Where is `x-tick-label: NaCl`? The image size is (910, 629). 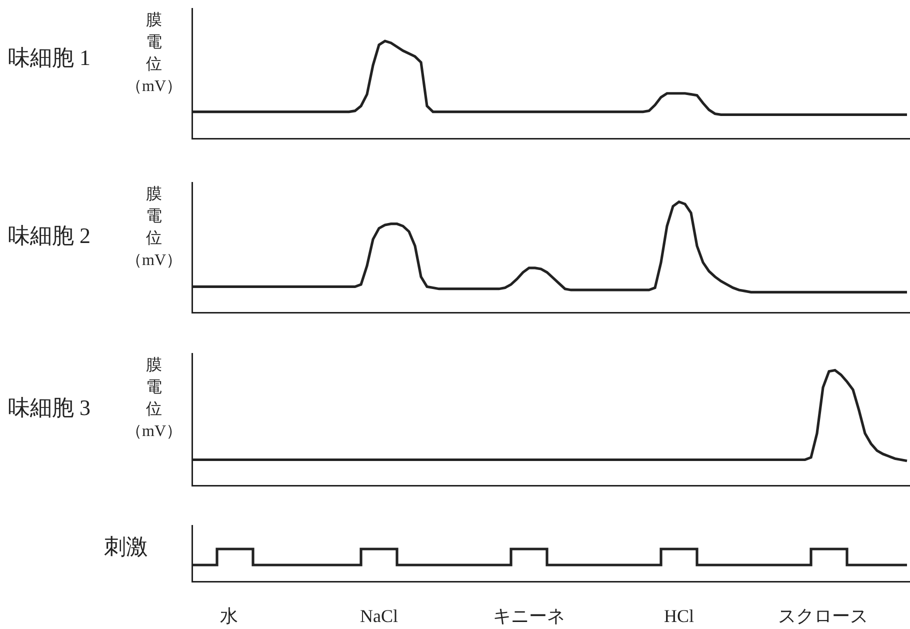
x-tick-label: NaCl is located at coordinates (379, 616).